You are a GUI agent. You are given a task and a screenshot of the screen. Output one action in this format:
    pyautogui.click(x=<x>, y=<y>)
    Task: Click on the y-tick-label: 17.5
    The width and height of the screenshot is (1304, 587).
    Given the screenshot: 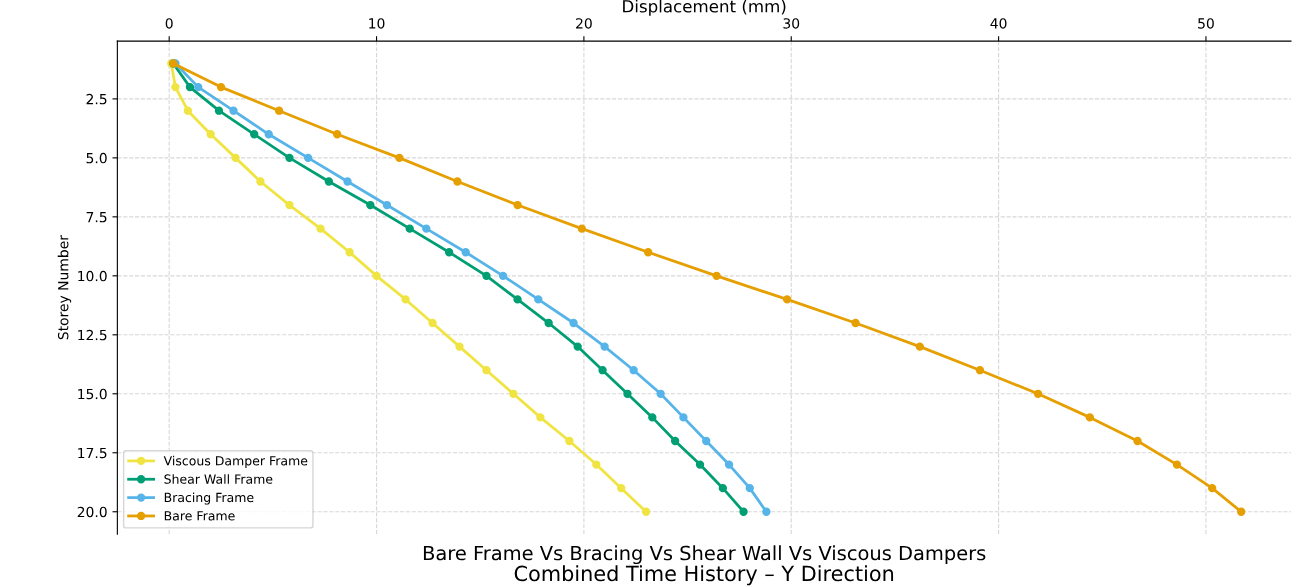 What is the action you would take?
    pyautogui.click(x=92, y=453)
    